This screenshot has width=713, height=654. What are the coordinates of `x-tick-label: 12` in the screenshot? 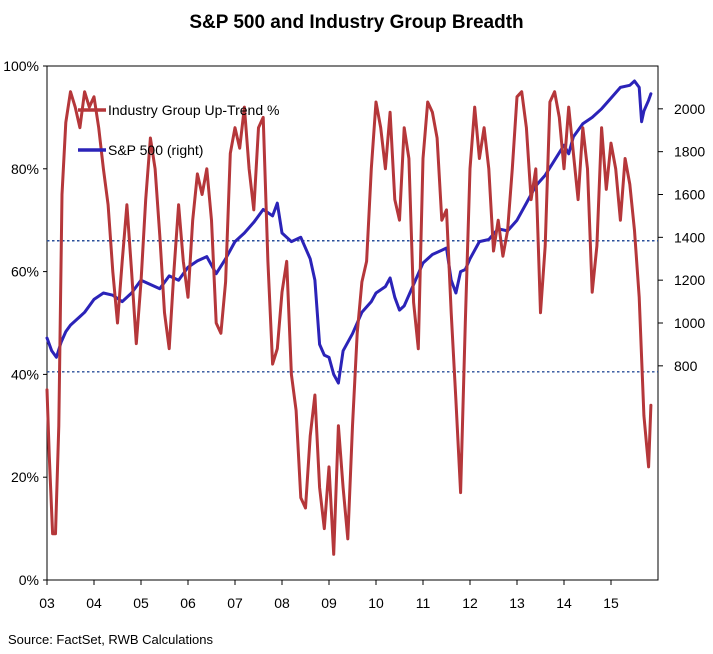 It's located at (470, 603).